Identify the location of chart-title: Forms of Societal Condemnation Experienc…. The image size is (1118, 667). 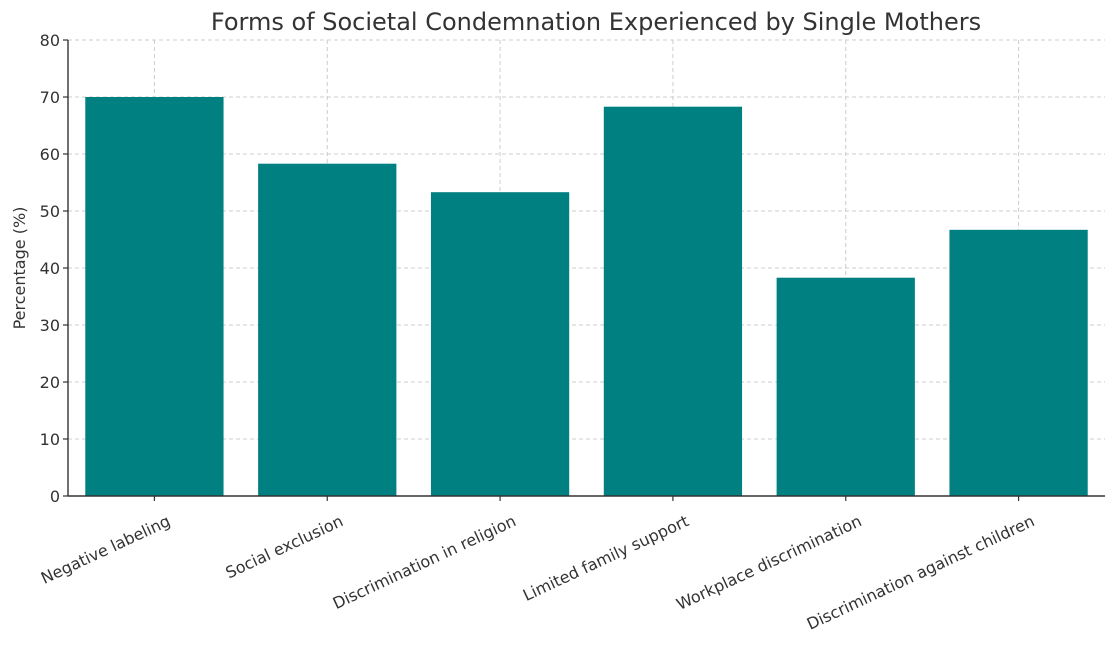
(596, 22).